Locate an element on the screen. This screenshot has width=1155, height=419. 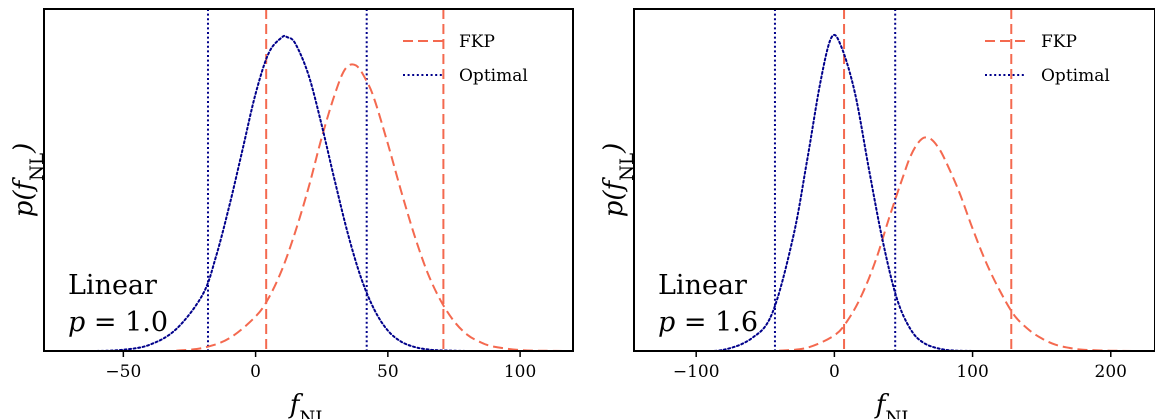
x-tick-label: 200 is located at coordinates (1111, 372).